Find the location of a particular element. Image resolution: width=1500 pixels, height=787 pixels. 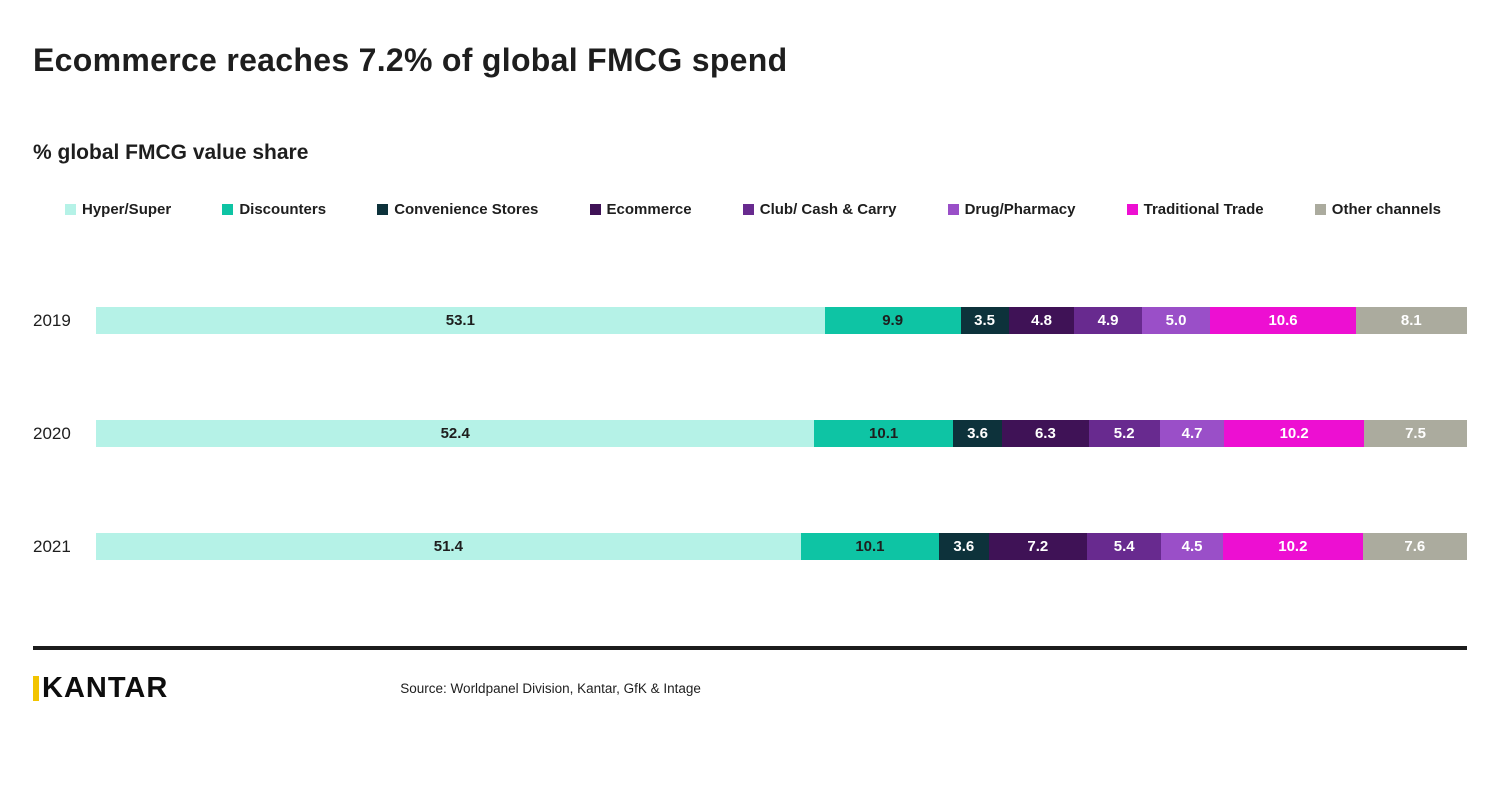

bar-segment: 7.2 is located at coordinates (1038, 546).